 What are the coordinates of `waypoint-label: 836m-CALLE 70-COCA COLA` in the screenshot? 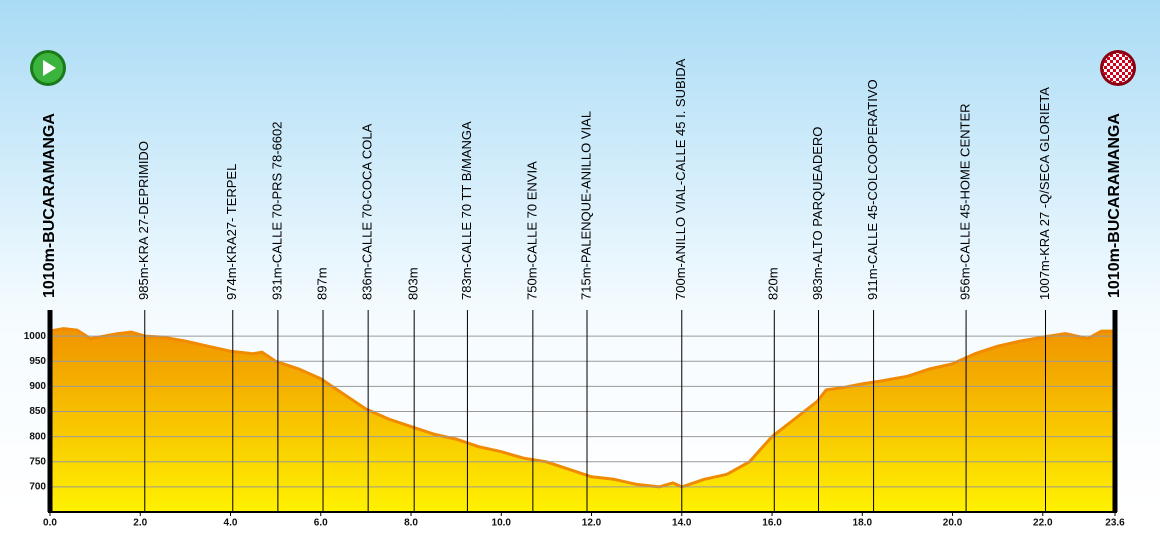 It's located at (367, 211).